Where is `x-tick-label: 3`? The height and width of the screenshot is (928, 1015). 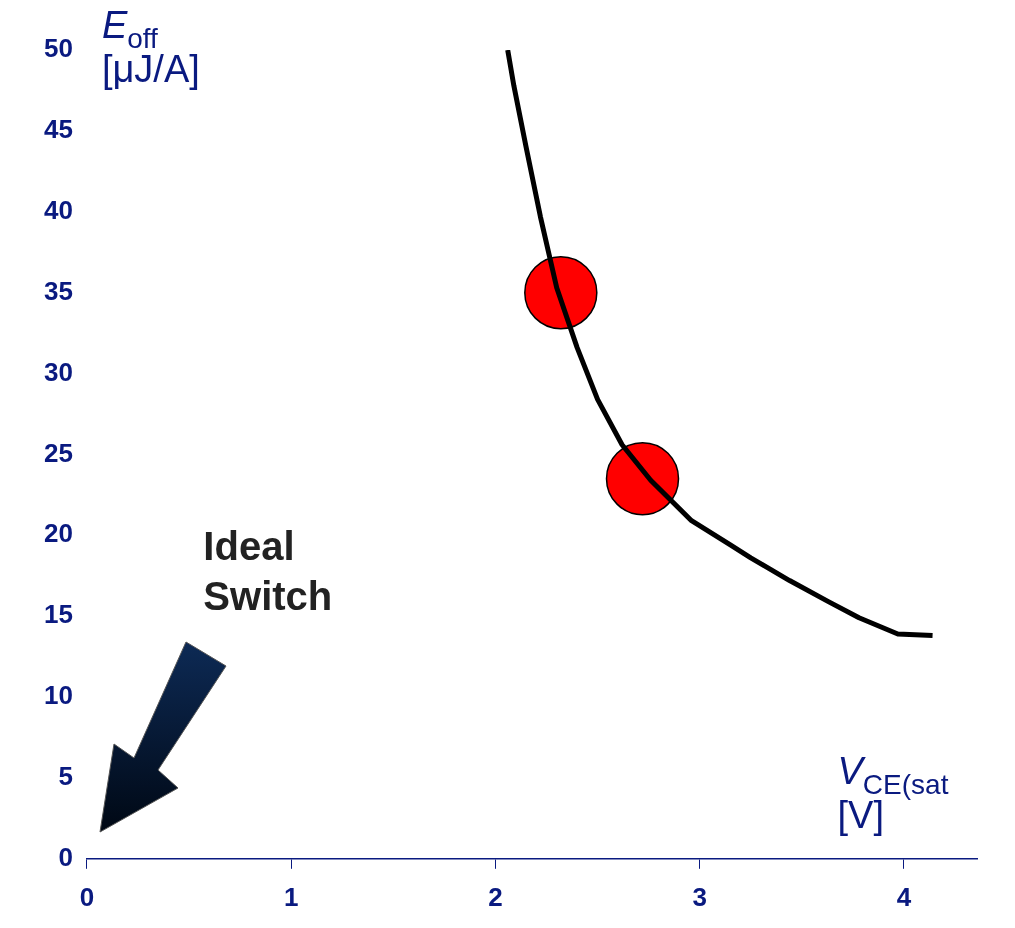
x-tick-label: 3 is located at coordinates (699, 896).